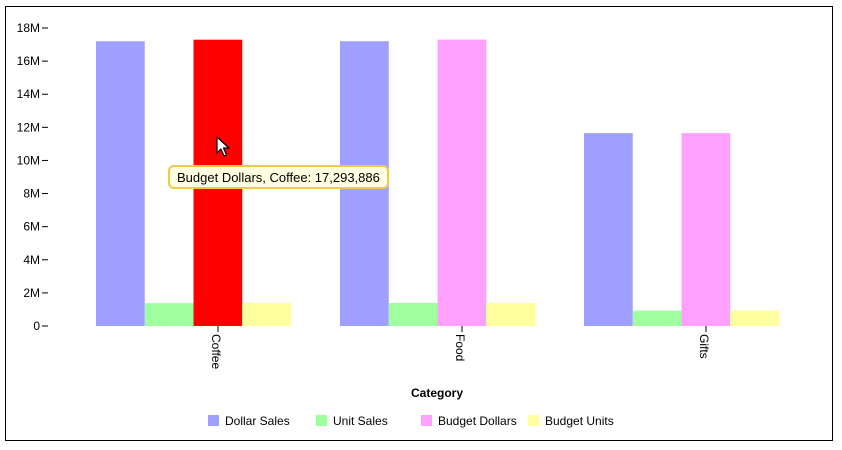 Image resolution: width=842 pixels, height=450 pixels. I want to click on y-tick-label: 12M, so click(28, 127).